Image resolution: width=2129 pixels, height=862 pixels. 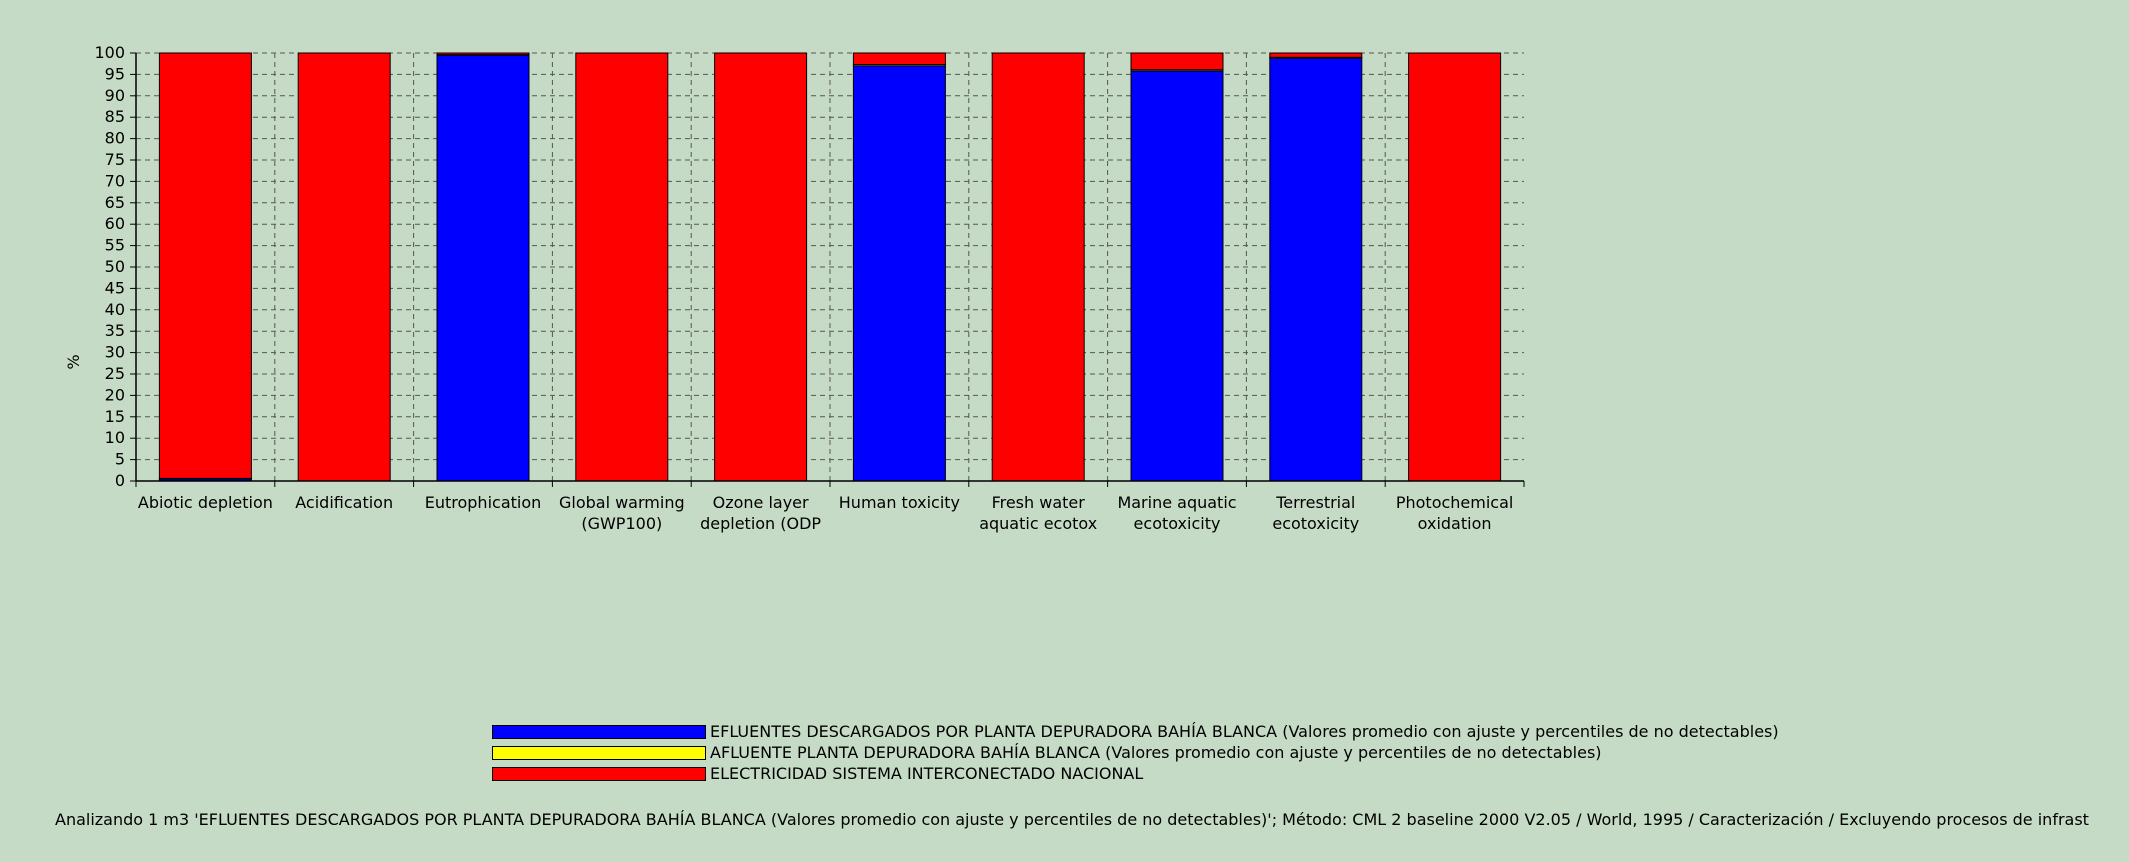 I want to click on x-category-label: Marine aquatic ecotoxicity, so click(x=1176, y=513).